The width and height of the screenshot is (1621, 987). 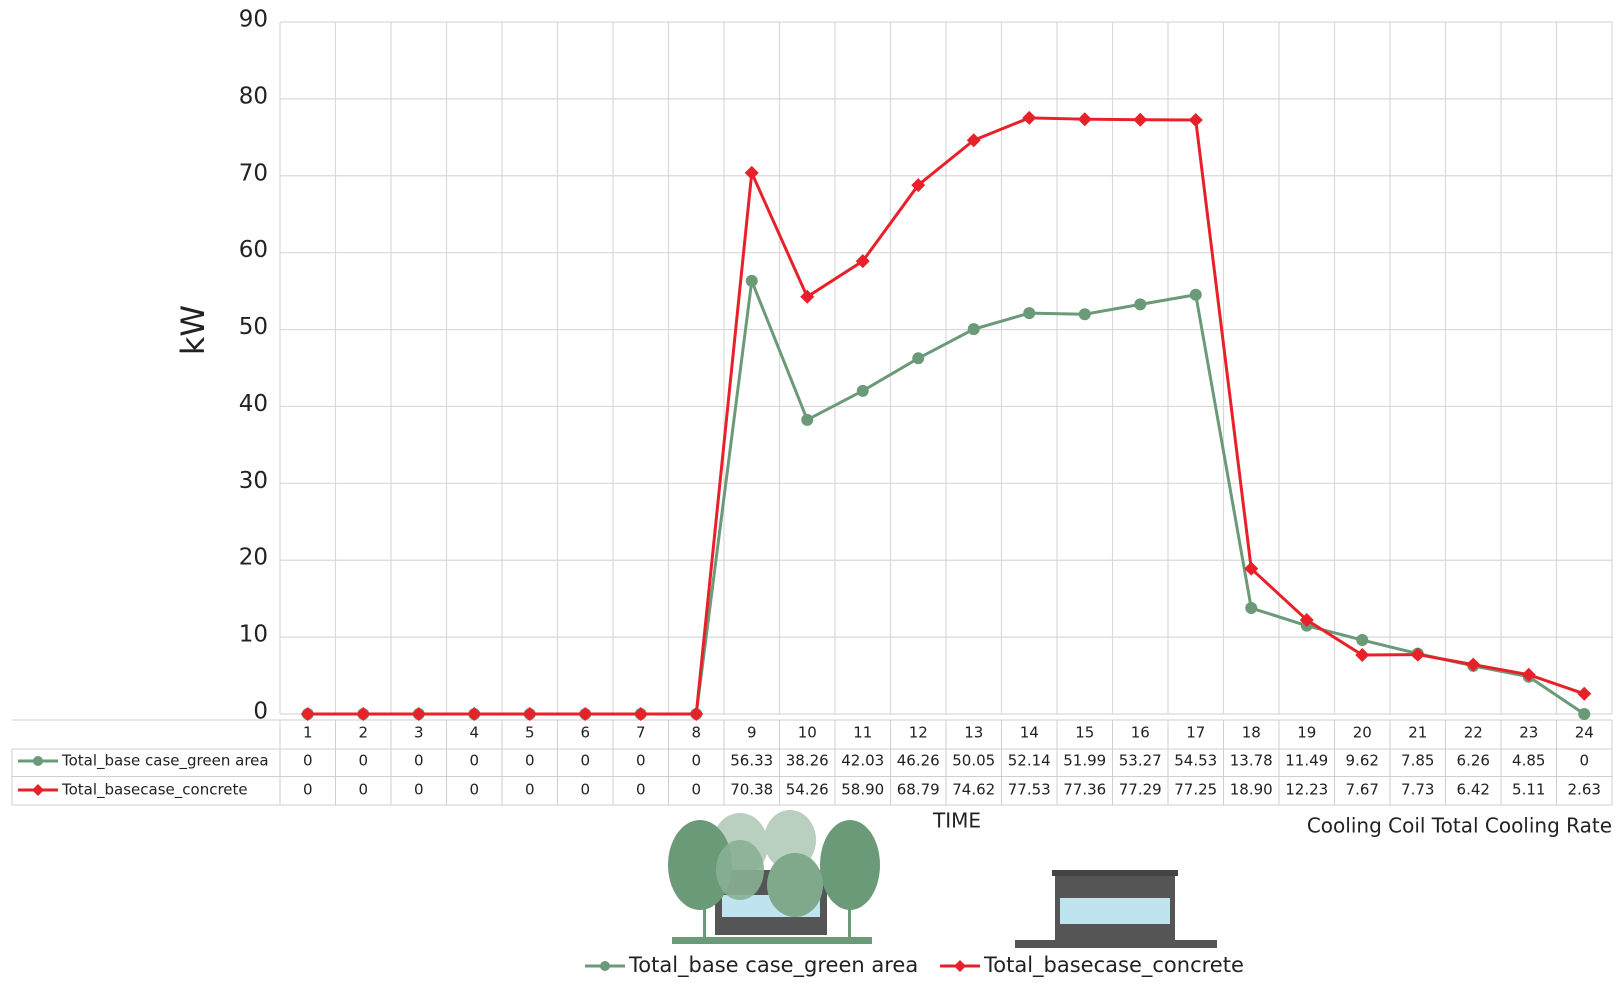 I want to click on x-tick-label: 14, so click(x=1029, y=733).